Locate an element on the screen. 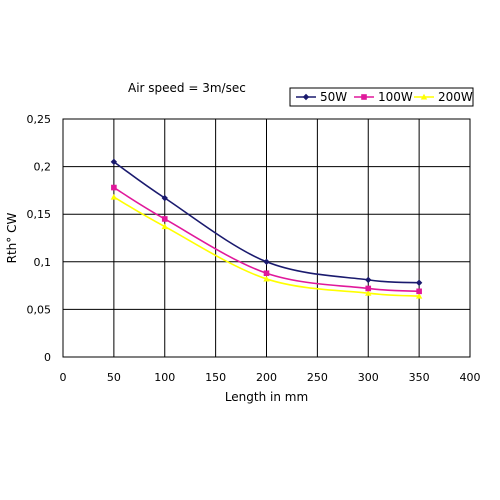 This screenshot has width=500, height=500. x-tick-label: 0 is located at coordinates (63, 377).